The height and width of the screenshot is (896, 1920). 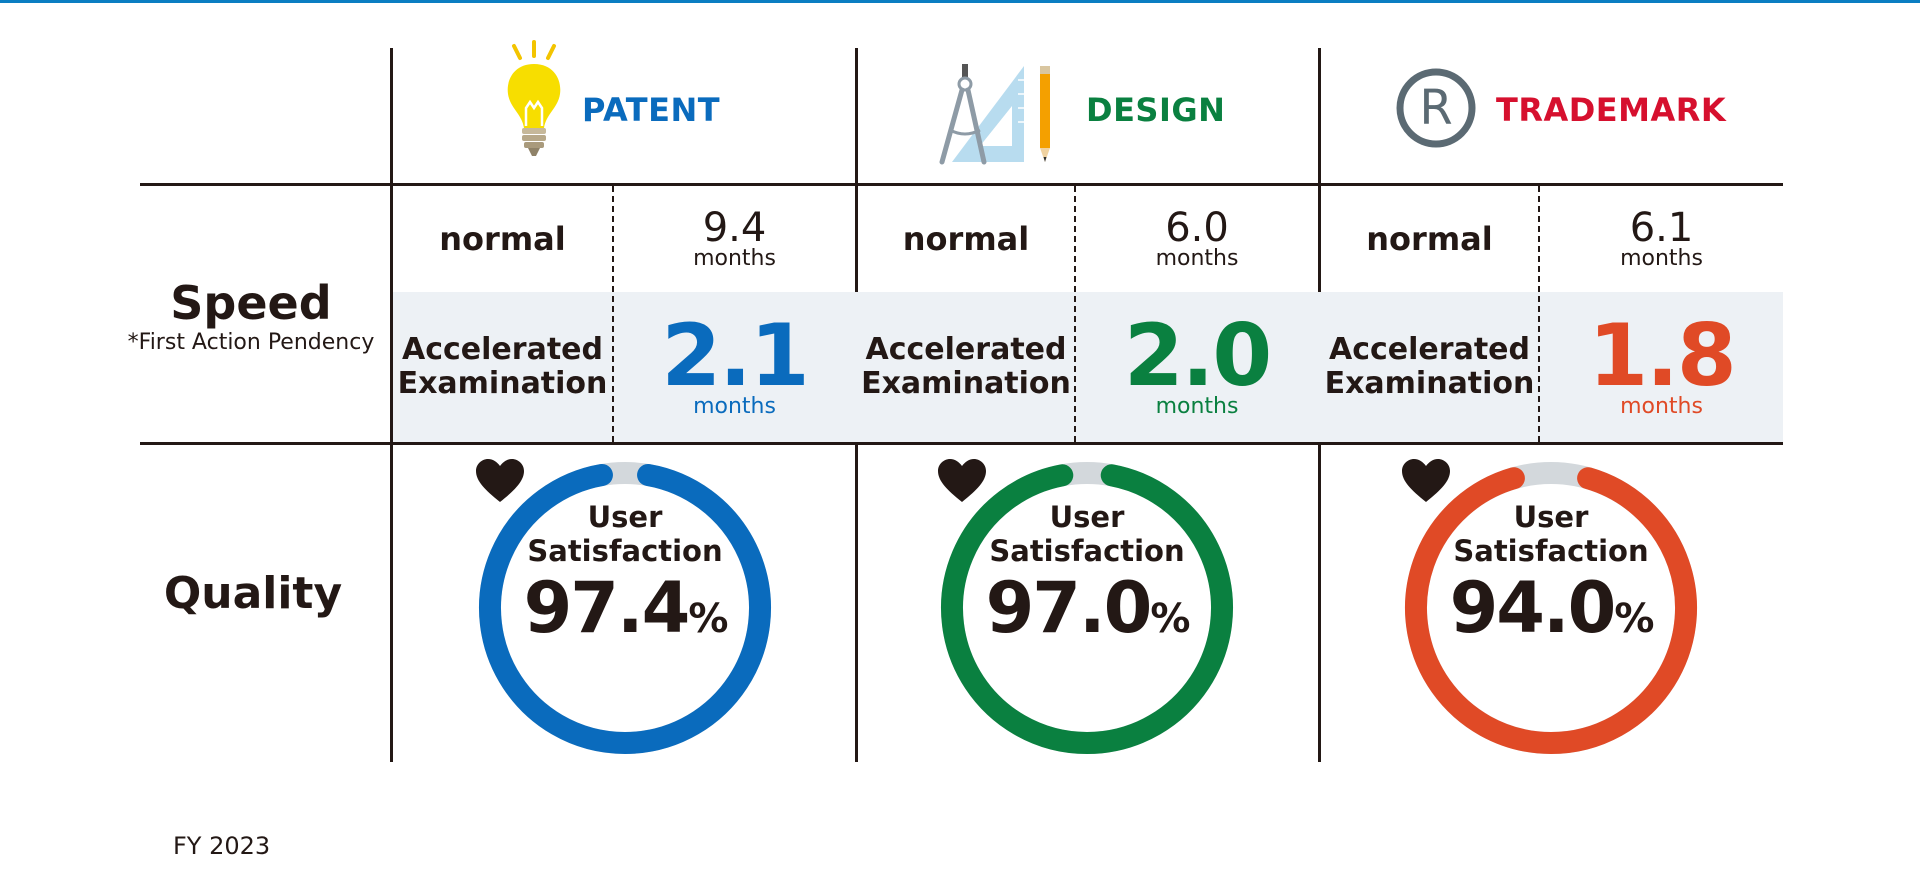 What do you see at coordinates (502, 349) in the screenshot?
I see `patent-accel-label-line1: Accelerated` at bounding box center [502, 349].